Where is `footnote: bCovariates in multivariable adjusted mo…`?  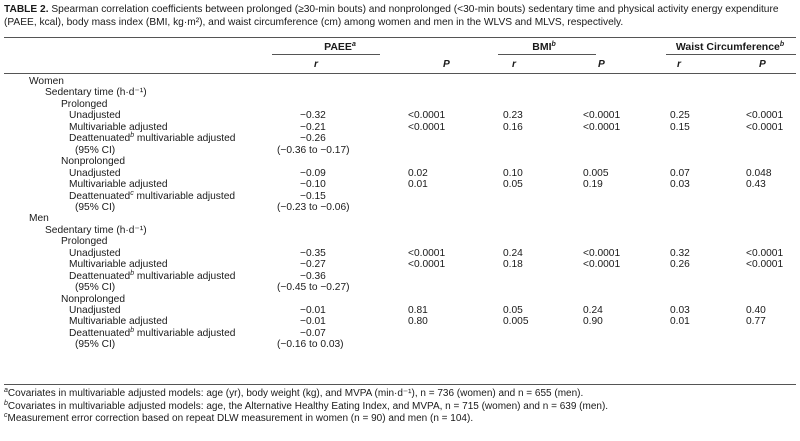
footnote: bCovariates in multivariable adjusted mo… is located at coordinates (306, 406).